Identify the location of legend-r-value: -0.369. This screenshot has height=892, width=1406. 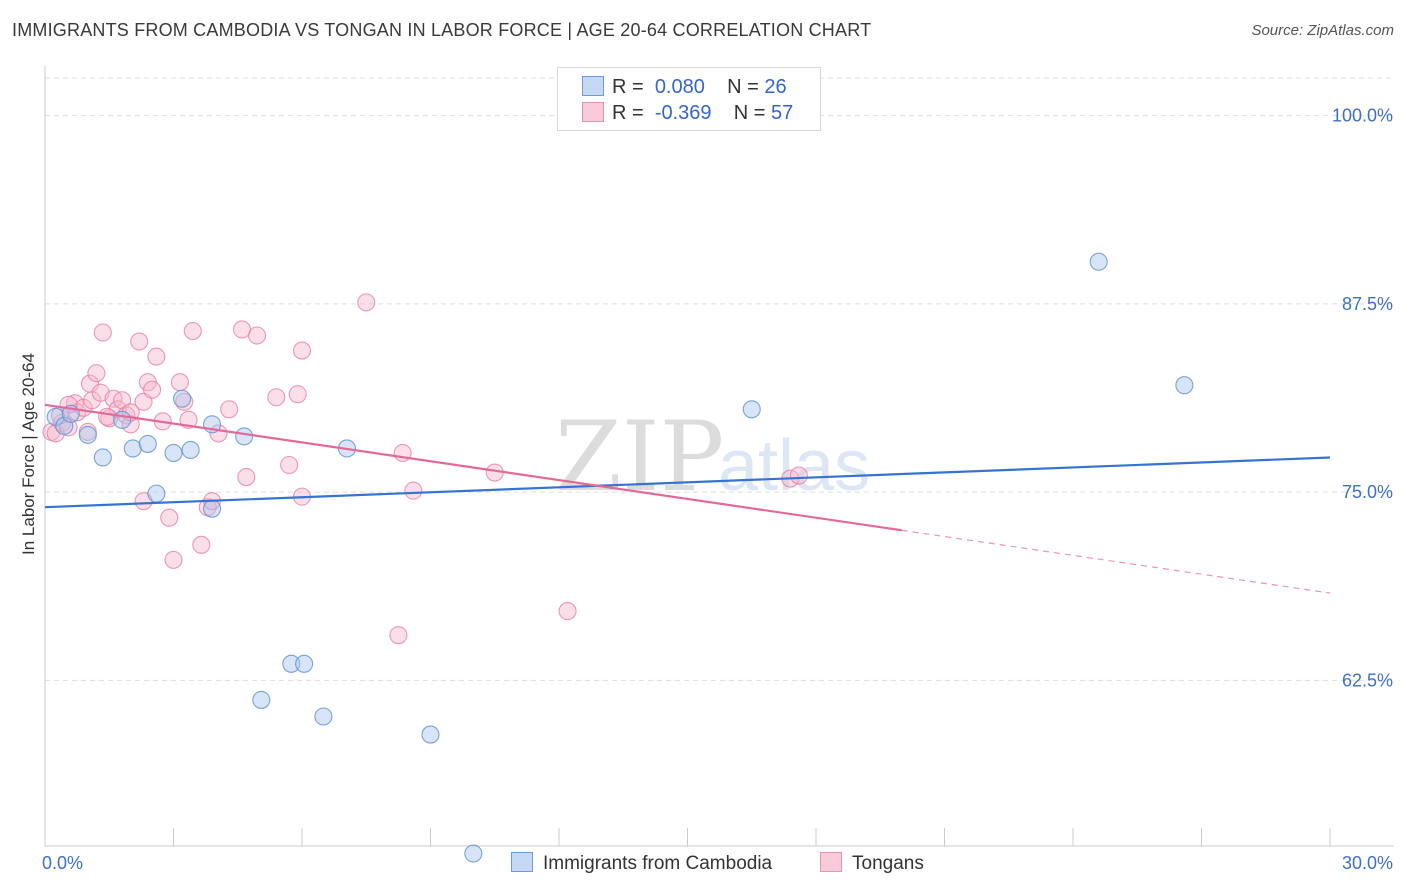
(683, 113).